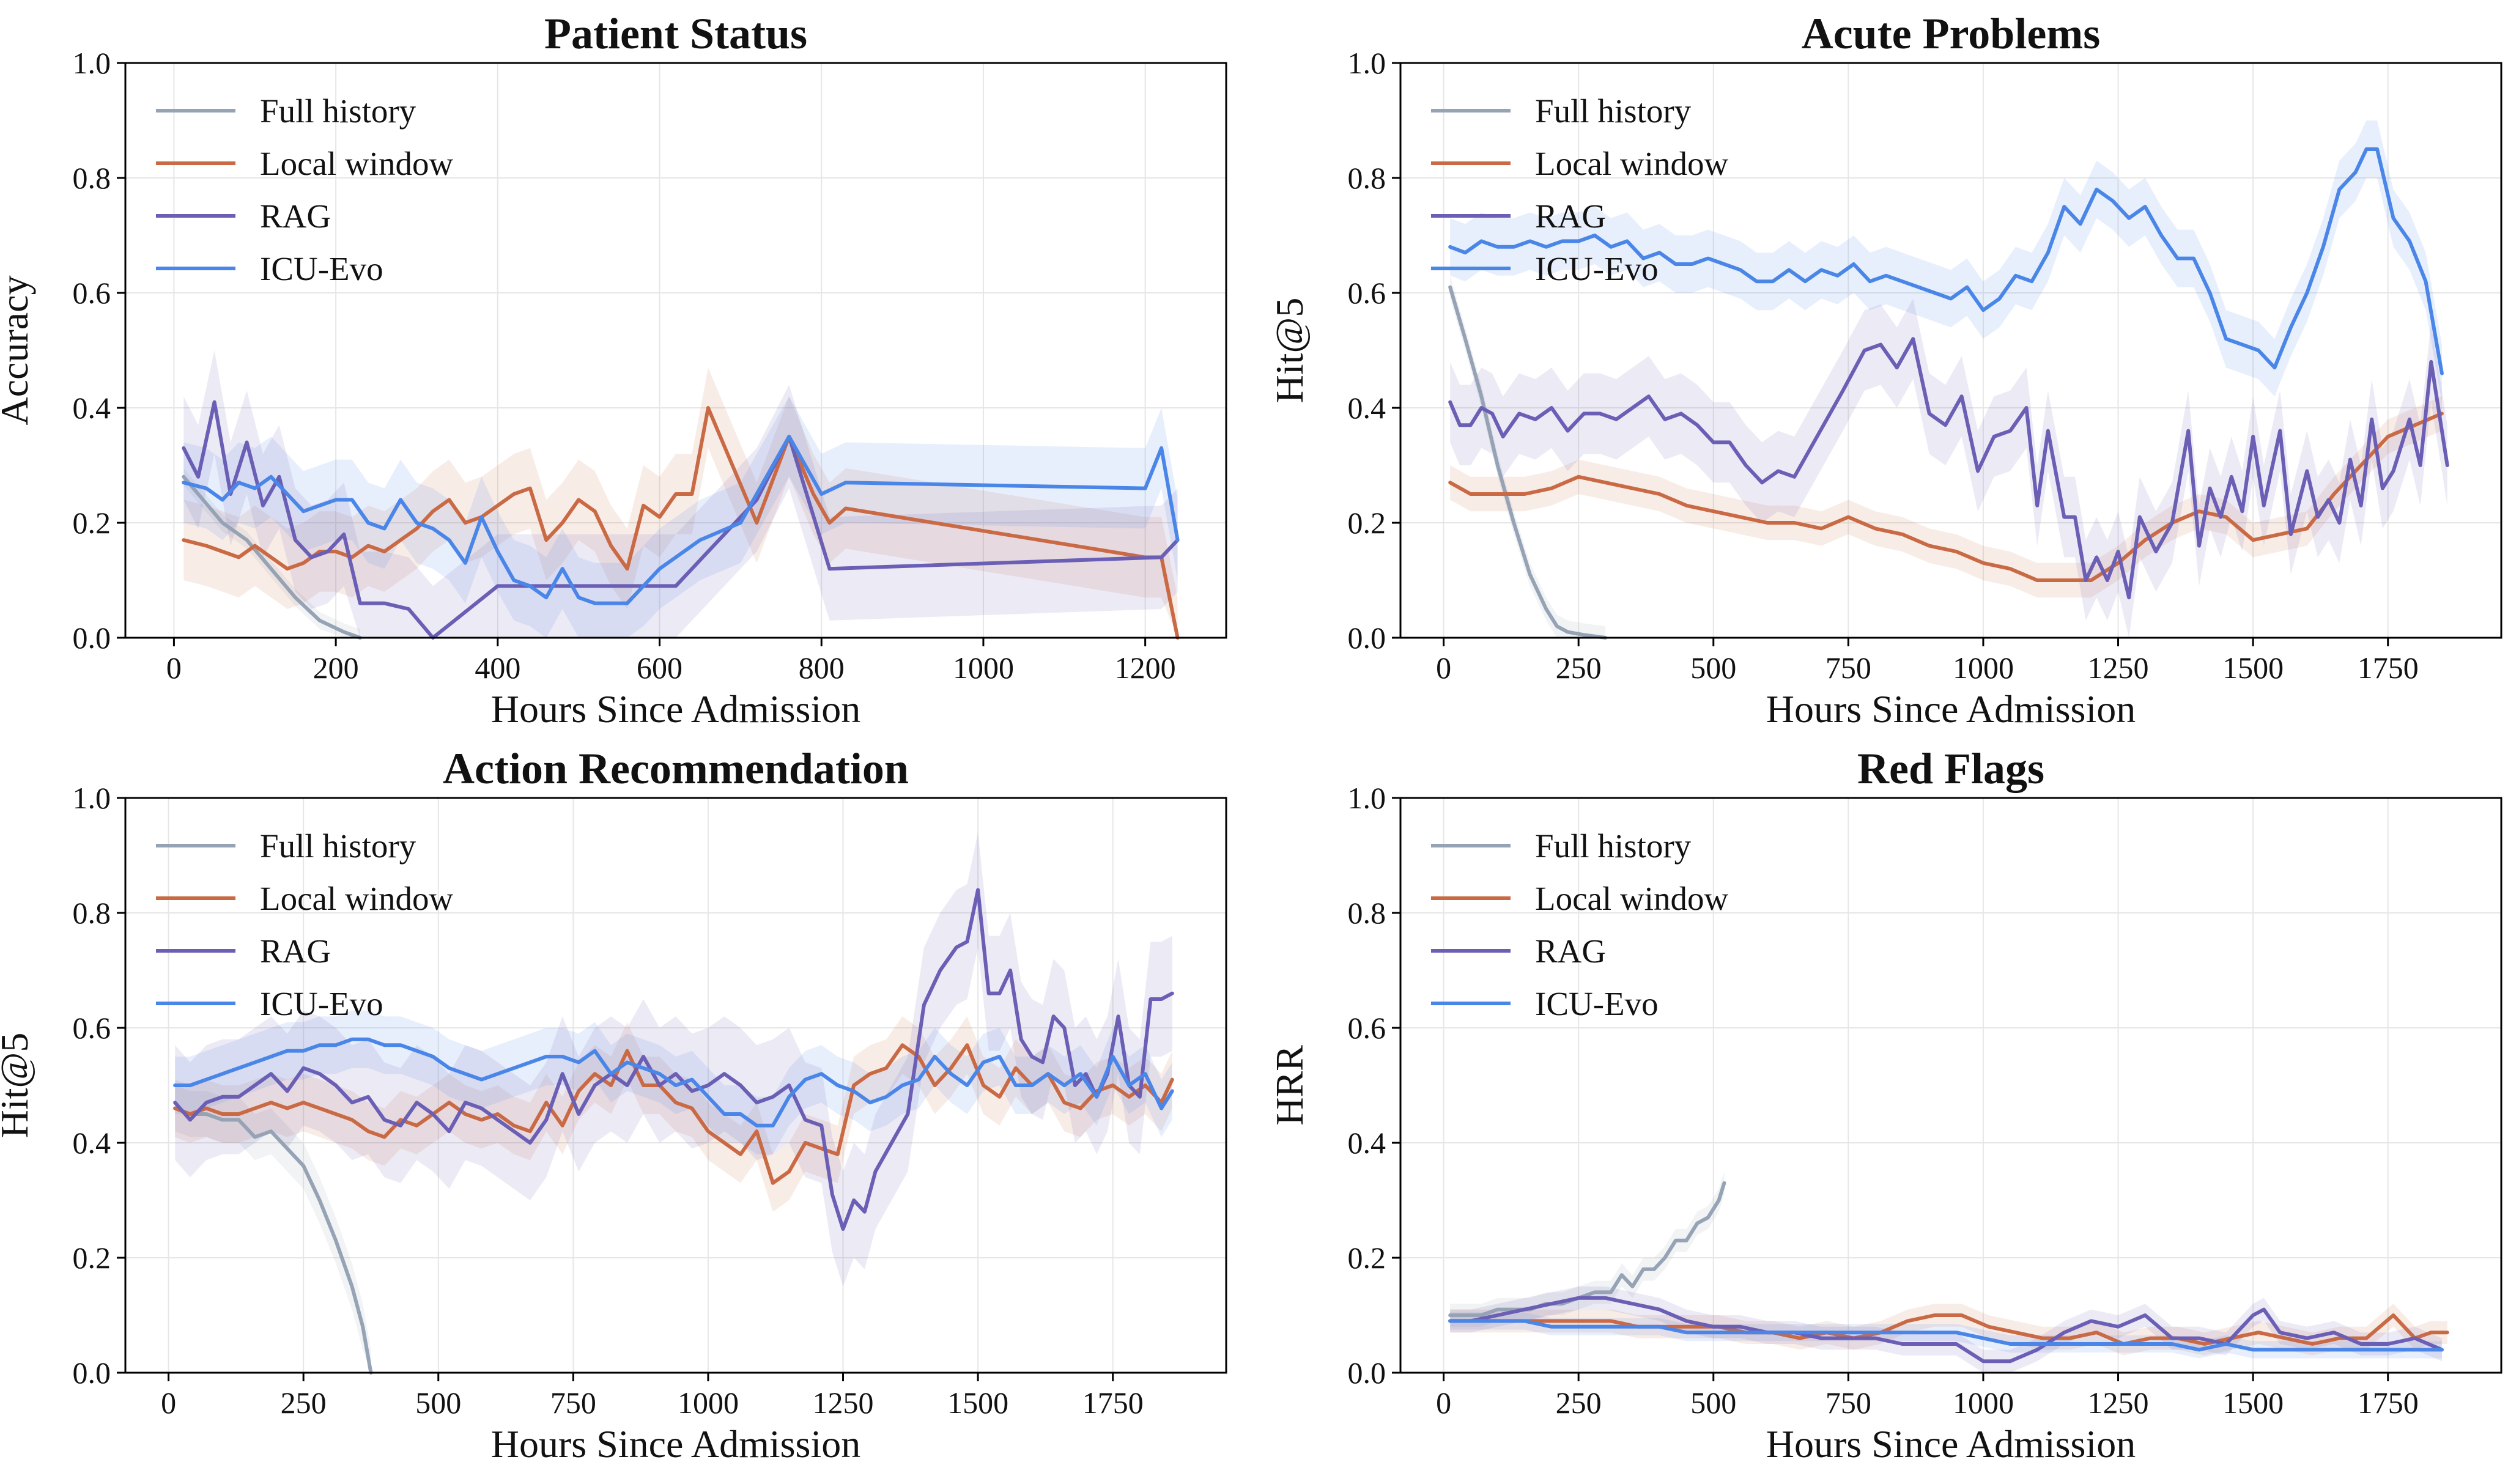 The image size is (2519, 1484). Describe the element at coordinates (1951, 33) in the screenshot. I see `chart-title: Acute Problems` at that location.